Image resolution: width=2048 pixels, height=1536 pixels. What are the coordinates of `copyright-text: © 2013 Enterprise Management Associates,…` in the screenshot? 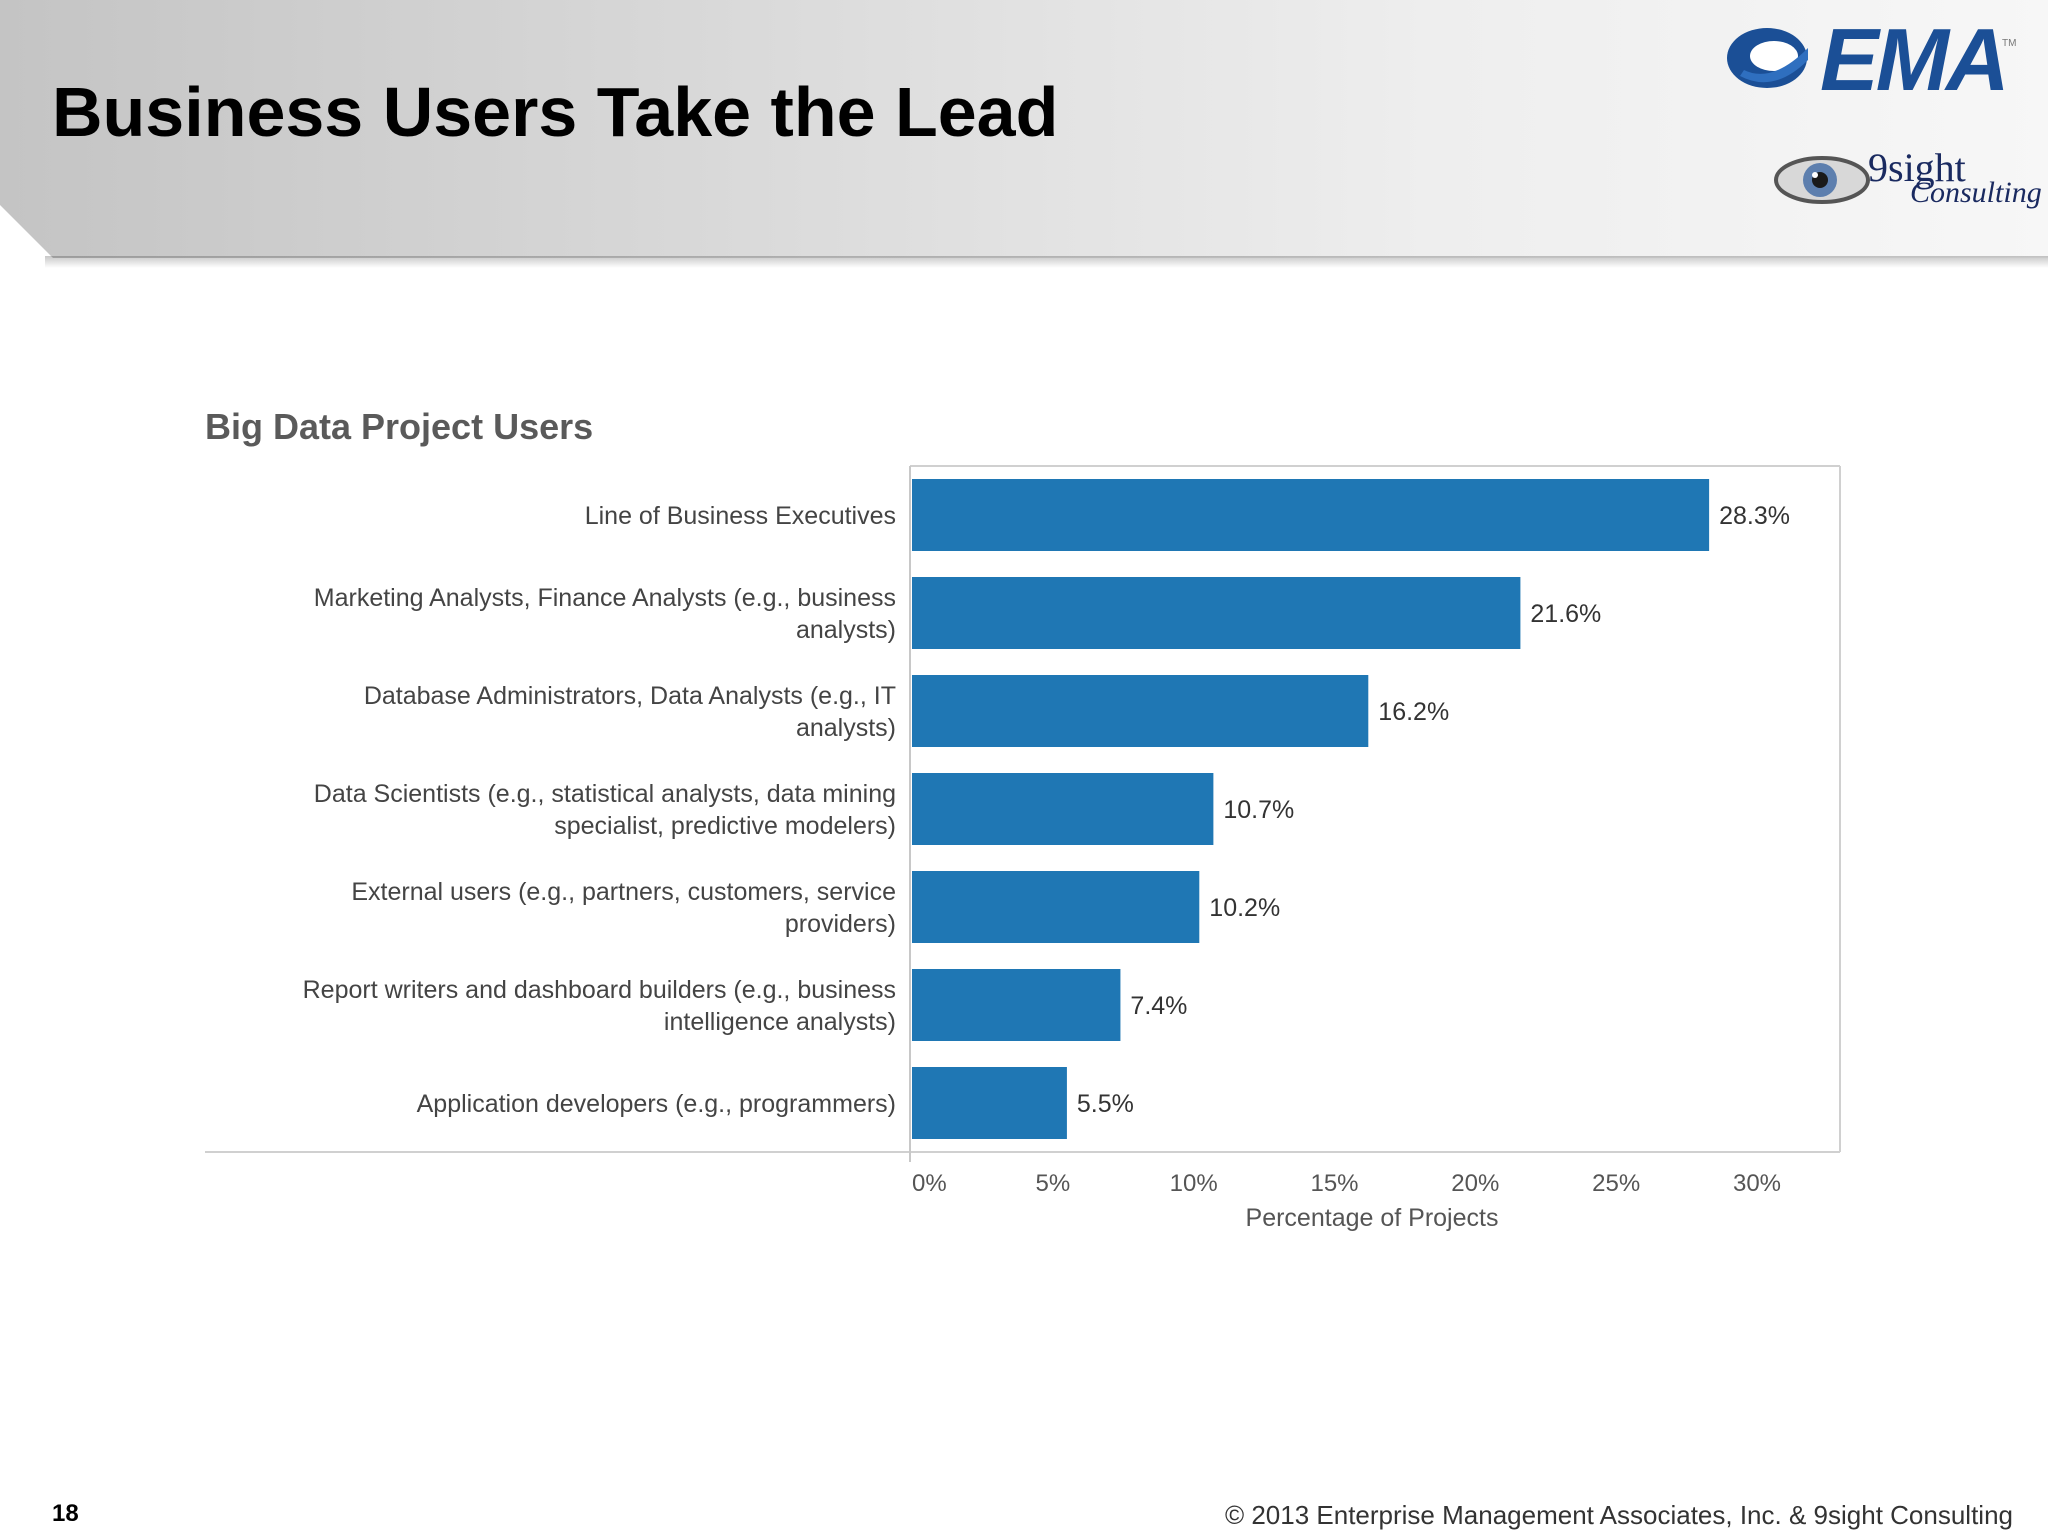 It's located at (1618, 1515).